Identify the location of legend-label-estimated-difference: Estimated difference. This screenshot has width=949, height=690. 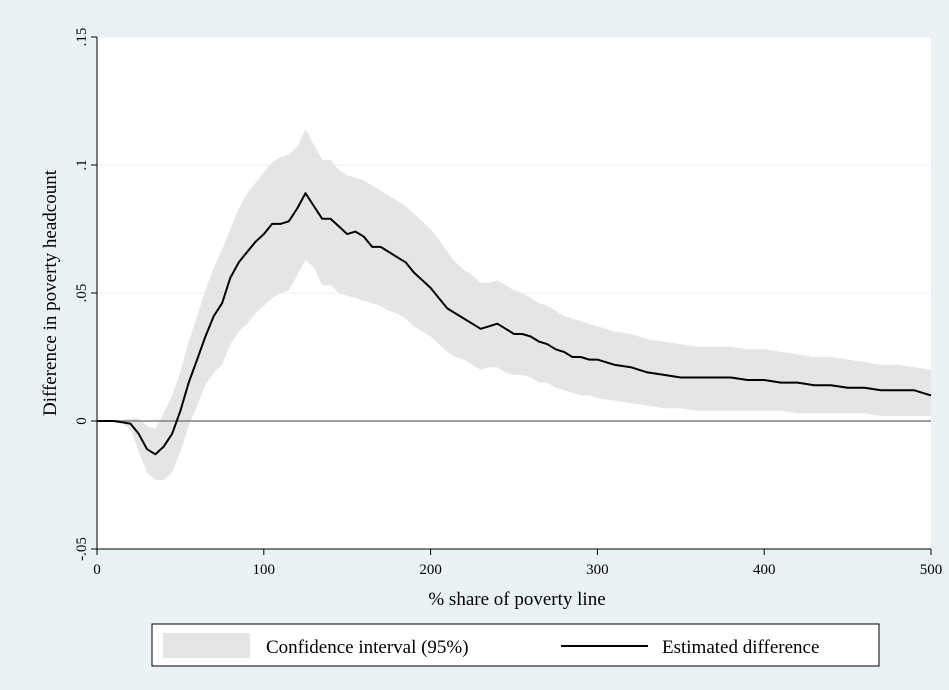
(740, 647).